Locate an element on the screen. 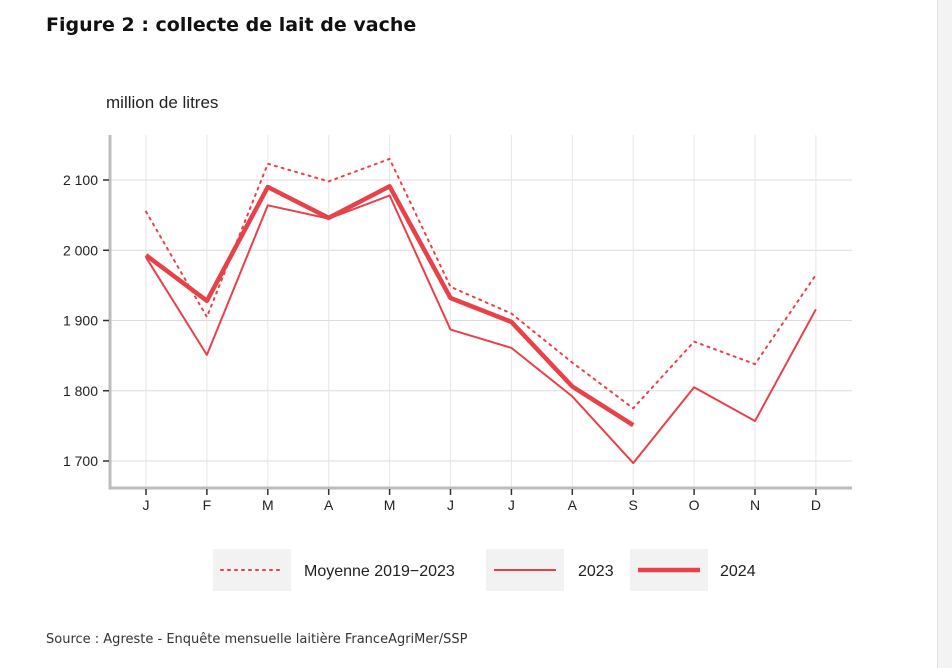  x-tick-label: S is located at coordinates (633, 505).